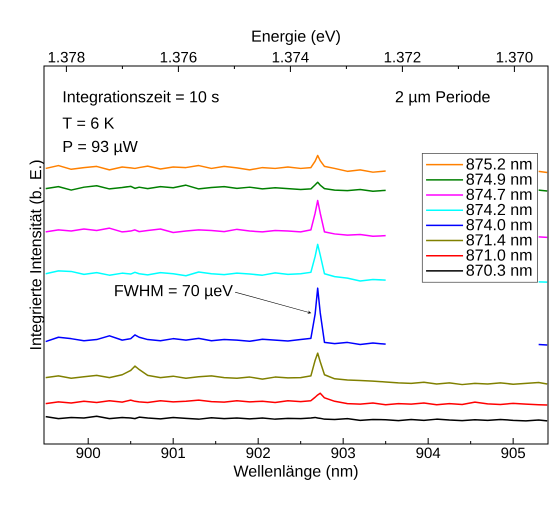 Image resolution: width=549 pixels, height=512 pixels. Describe the element at coordinates (499, 270) in the screenshot. I see `legend-label: 870.3 nm` at that location.